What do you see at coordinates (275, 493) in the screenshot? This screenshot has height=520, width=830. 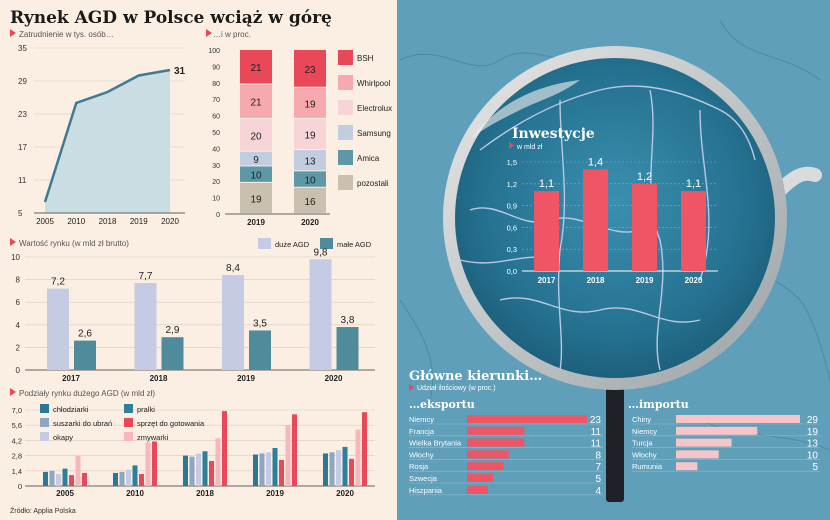 I see `split-x-tick: 2019` at bounding box center [275, 493].